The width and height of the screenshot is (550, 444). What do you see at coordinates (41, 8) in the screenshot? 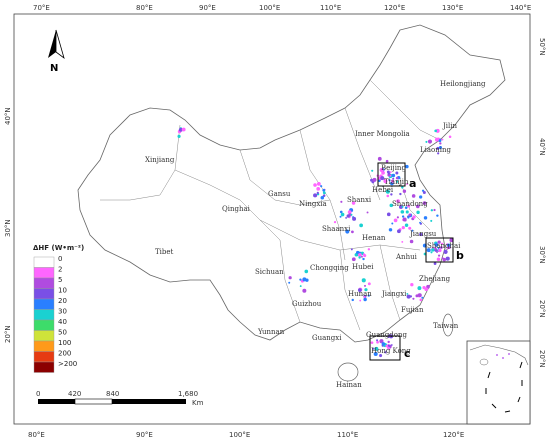
I see `top-tick-label: 70°E` at bounding box center [41, 8].